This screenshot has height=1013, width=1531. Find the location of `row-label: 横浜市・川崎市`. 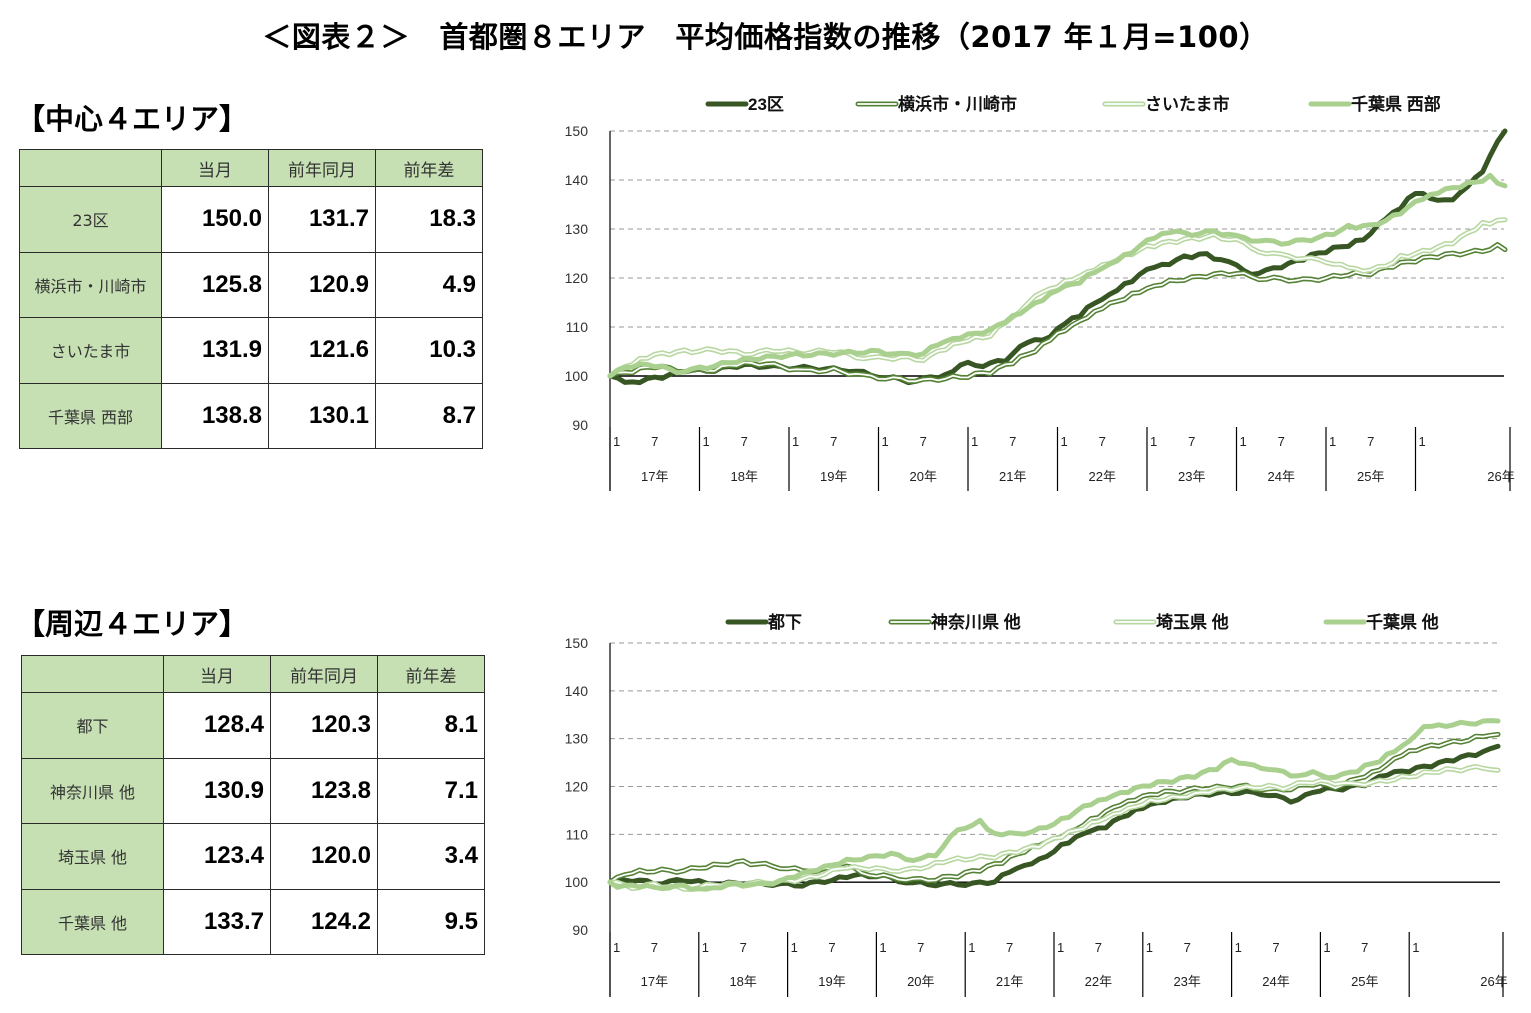

row-label: 横浜市・川崎市 is located at coordinates (90, 284).